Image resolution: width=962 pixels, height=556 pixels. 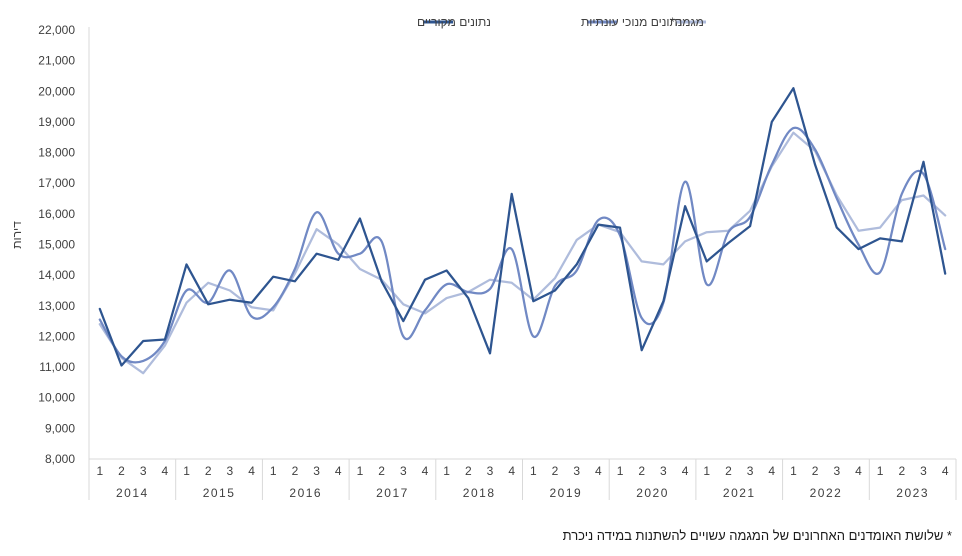 What do you see at coordinates (56, 245) in the screenshot?
I see `y-tick-label: 15,000` at bounding box center [56, 245].